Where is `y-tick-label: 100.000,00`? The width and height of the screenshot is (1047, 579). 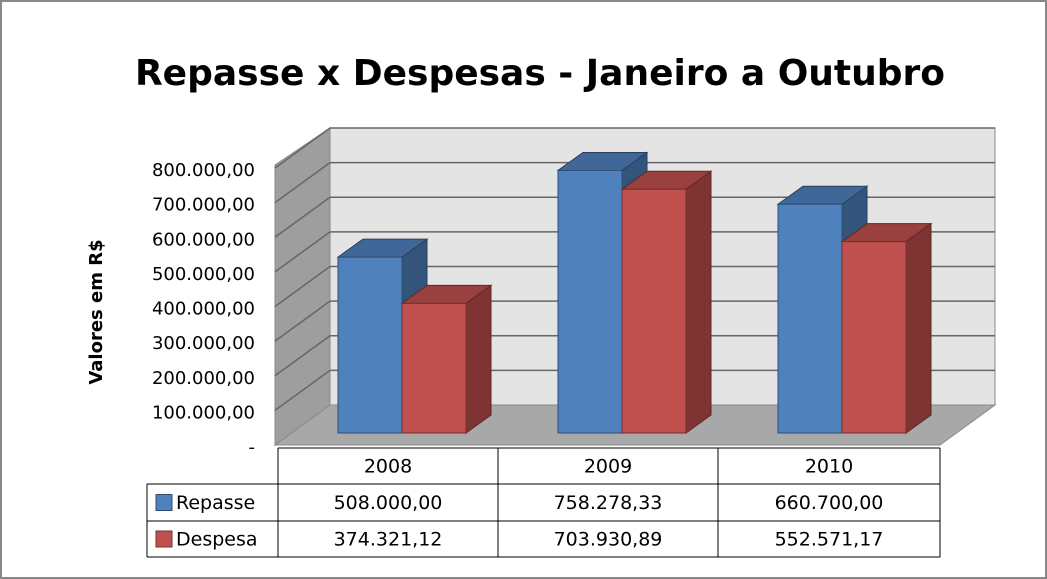
y-tick-label: 100.000,00 is located at coordinates (203, 412).